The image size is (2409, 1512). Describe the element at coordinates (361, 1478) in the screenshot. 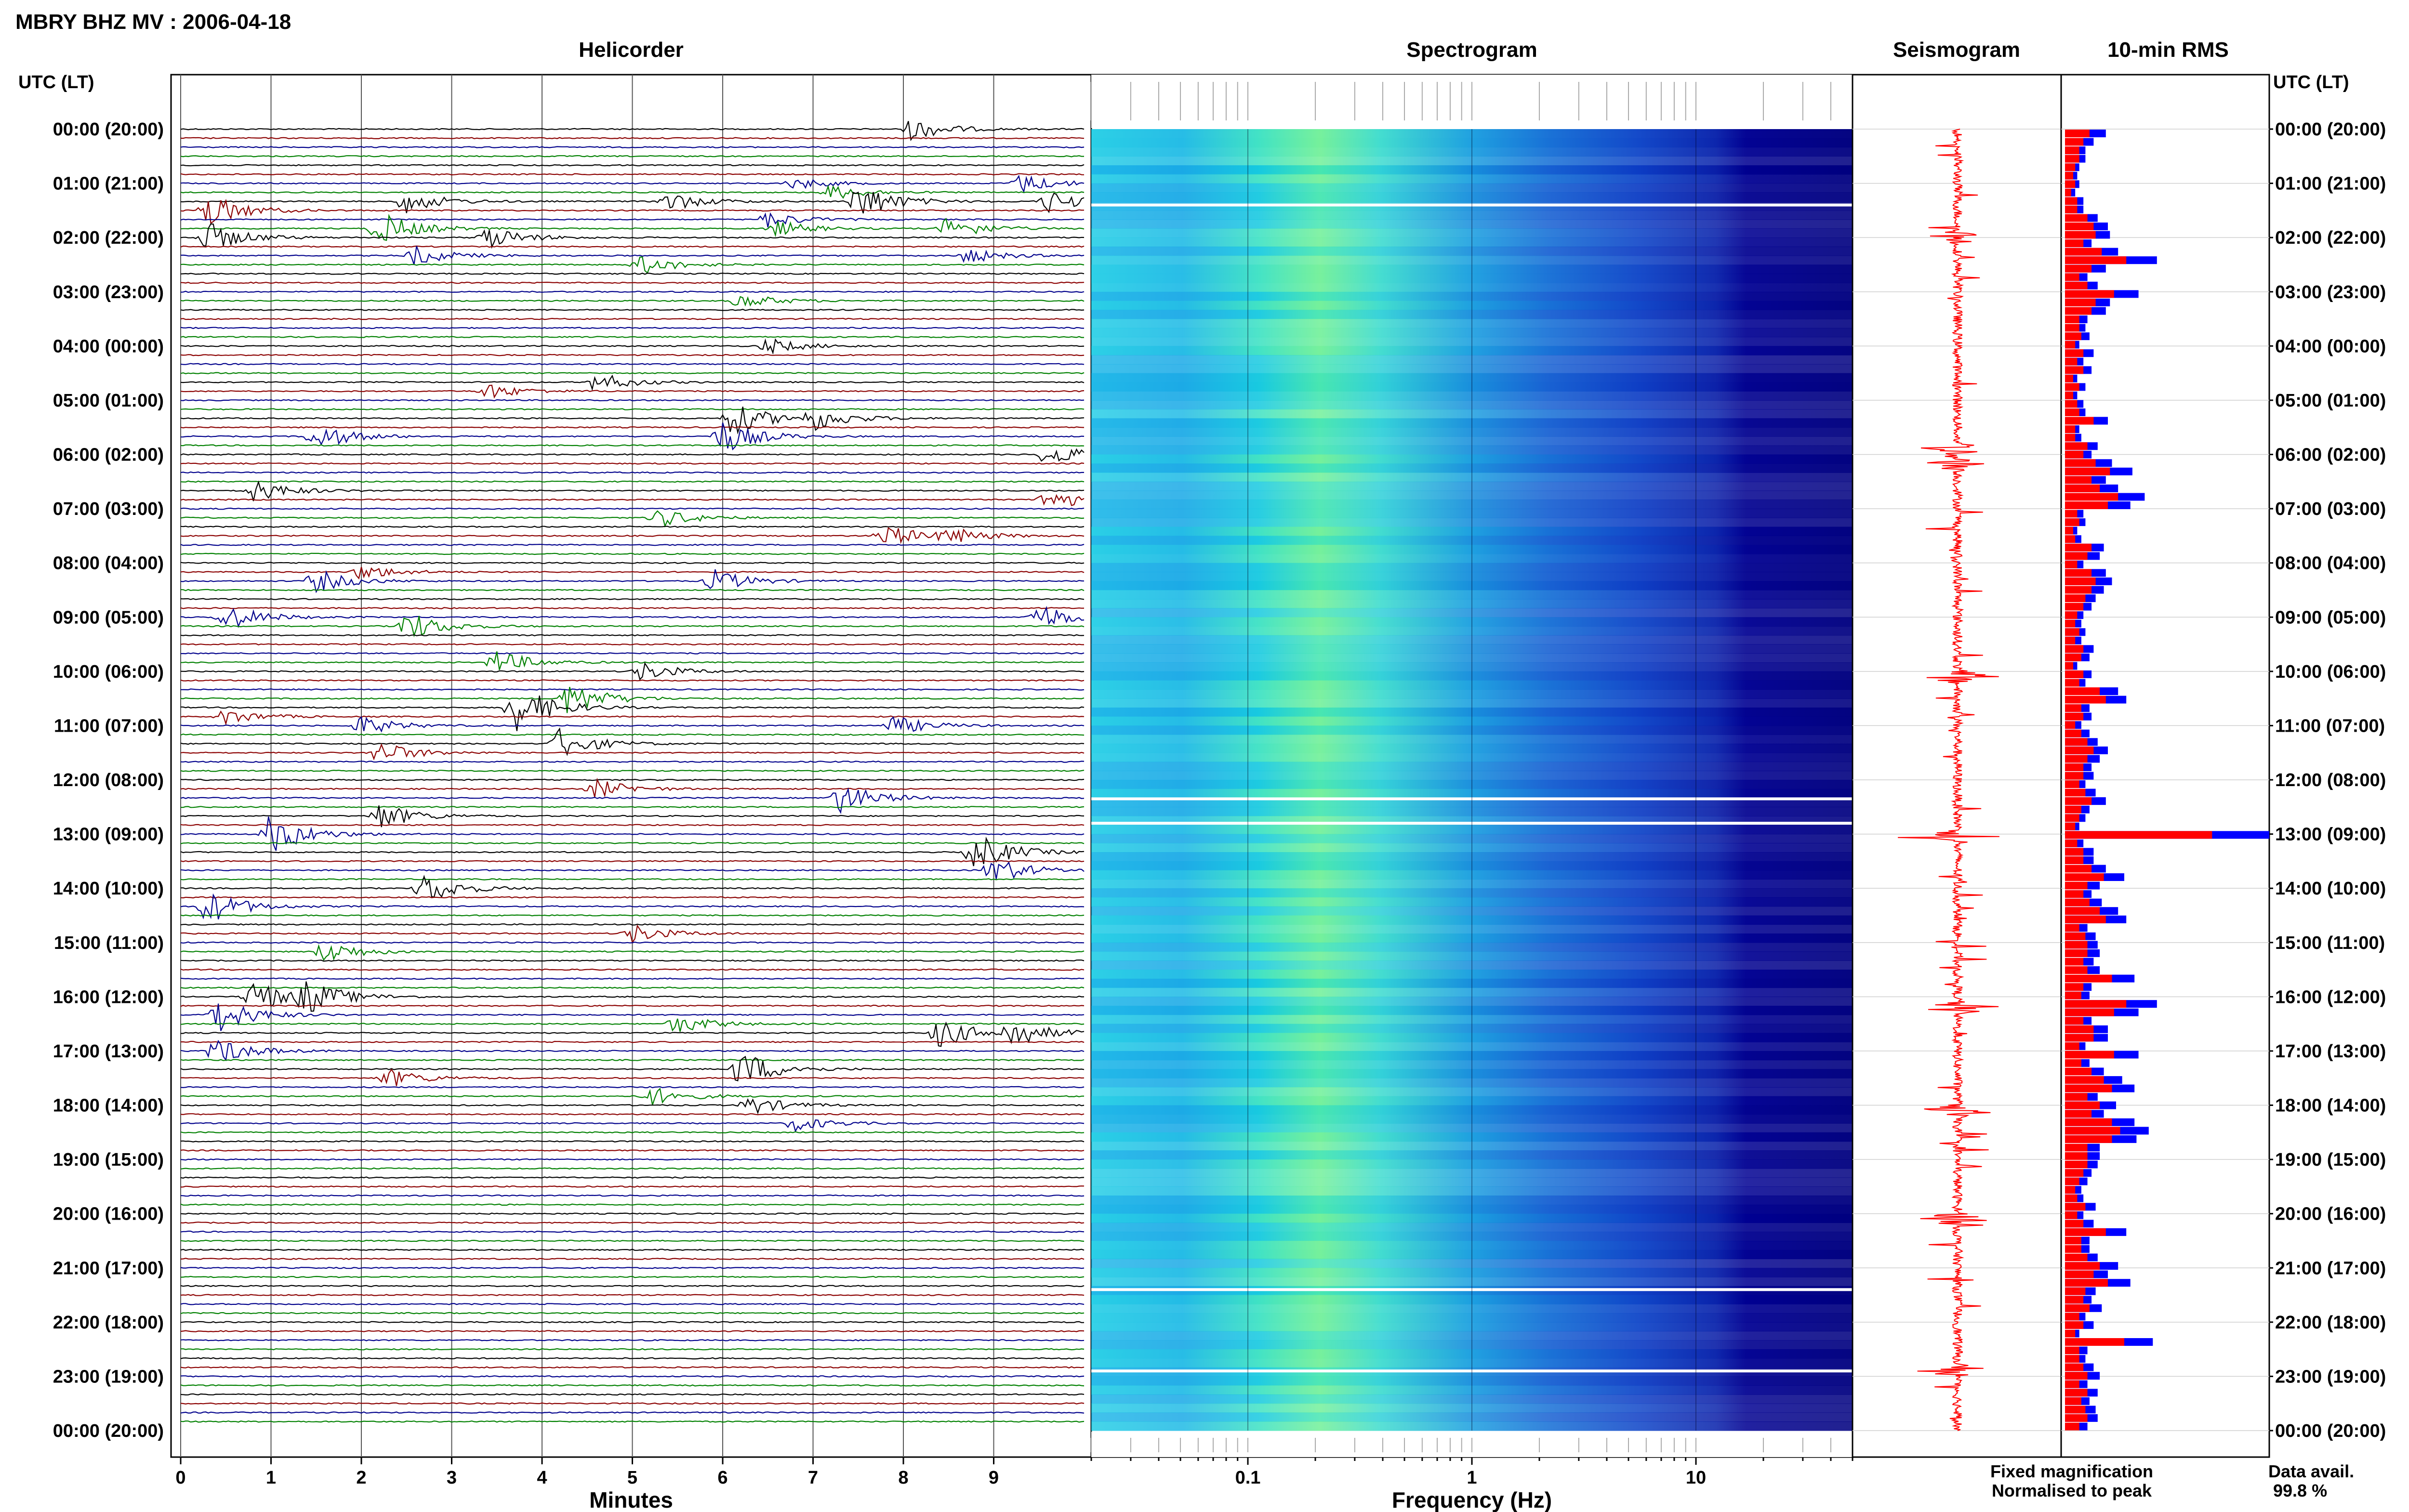

I see `helicorder-xtick-label: 2` at that location.